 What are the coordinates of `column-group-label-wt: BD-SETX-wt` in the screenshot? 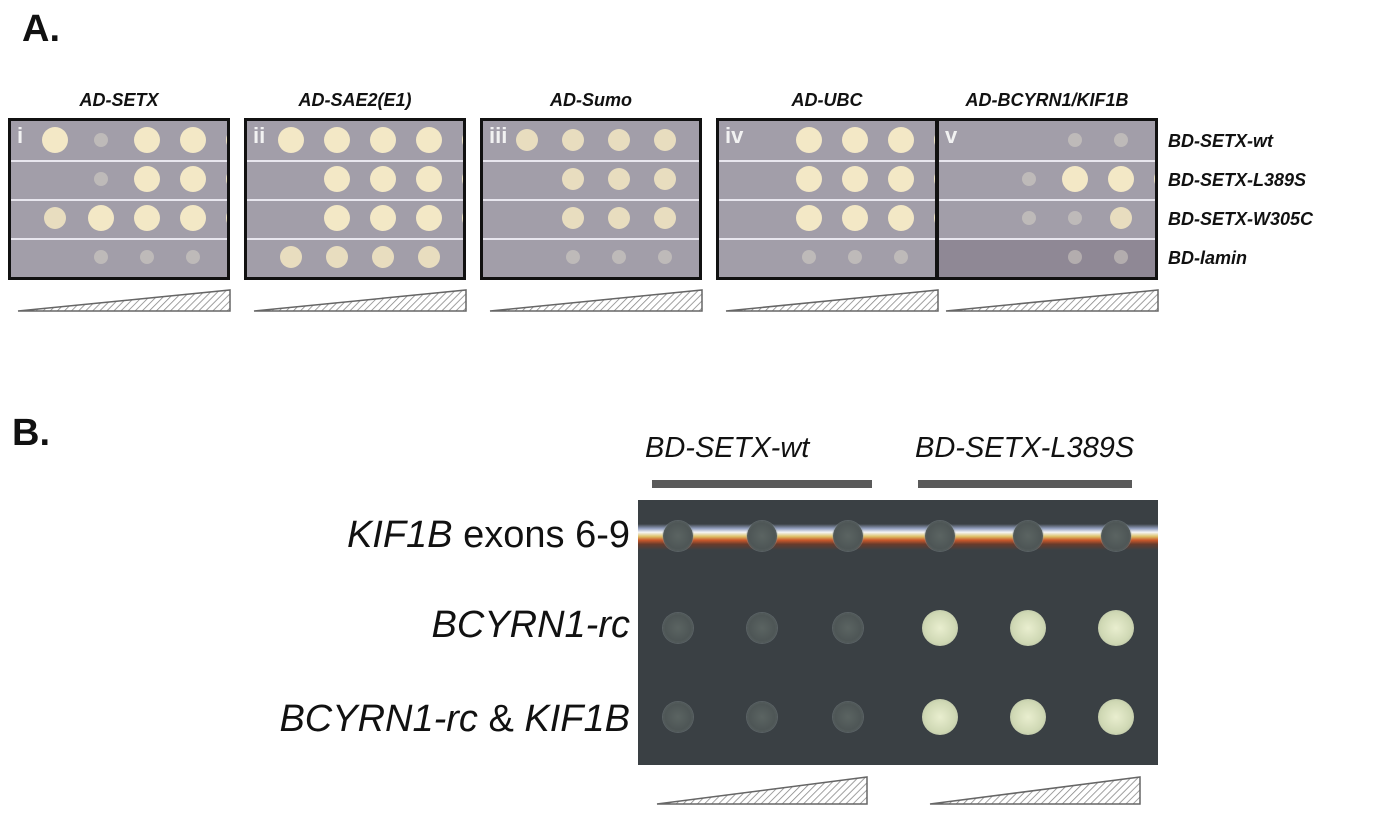 It's located at (727, 448).